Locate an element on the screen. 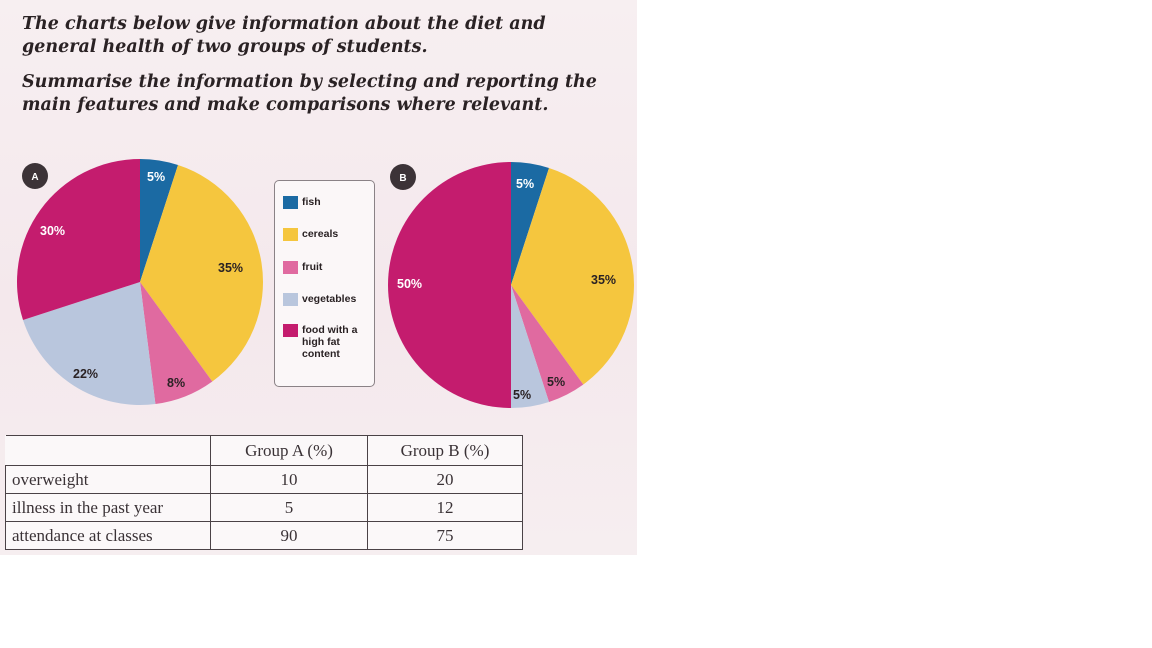 Image resolution: width=1152 pixels, height=648 pixels. pie-a-badge-circle is located at coordinates (35, 176).